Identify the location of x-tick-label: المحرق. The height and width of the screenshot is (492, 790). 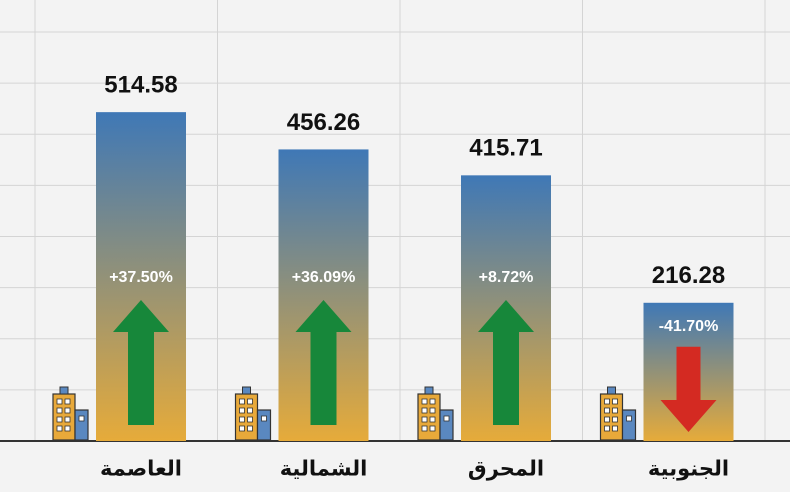
(506, 469).